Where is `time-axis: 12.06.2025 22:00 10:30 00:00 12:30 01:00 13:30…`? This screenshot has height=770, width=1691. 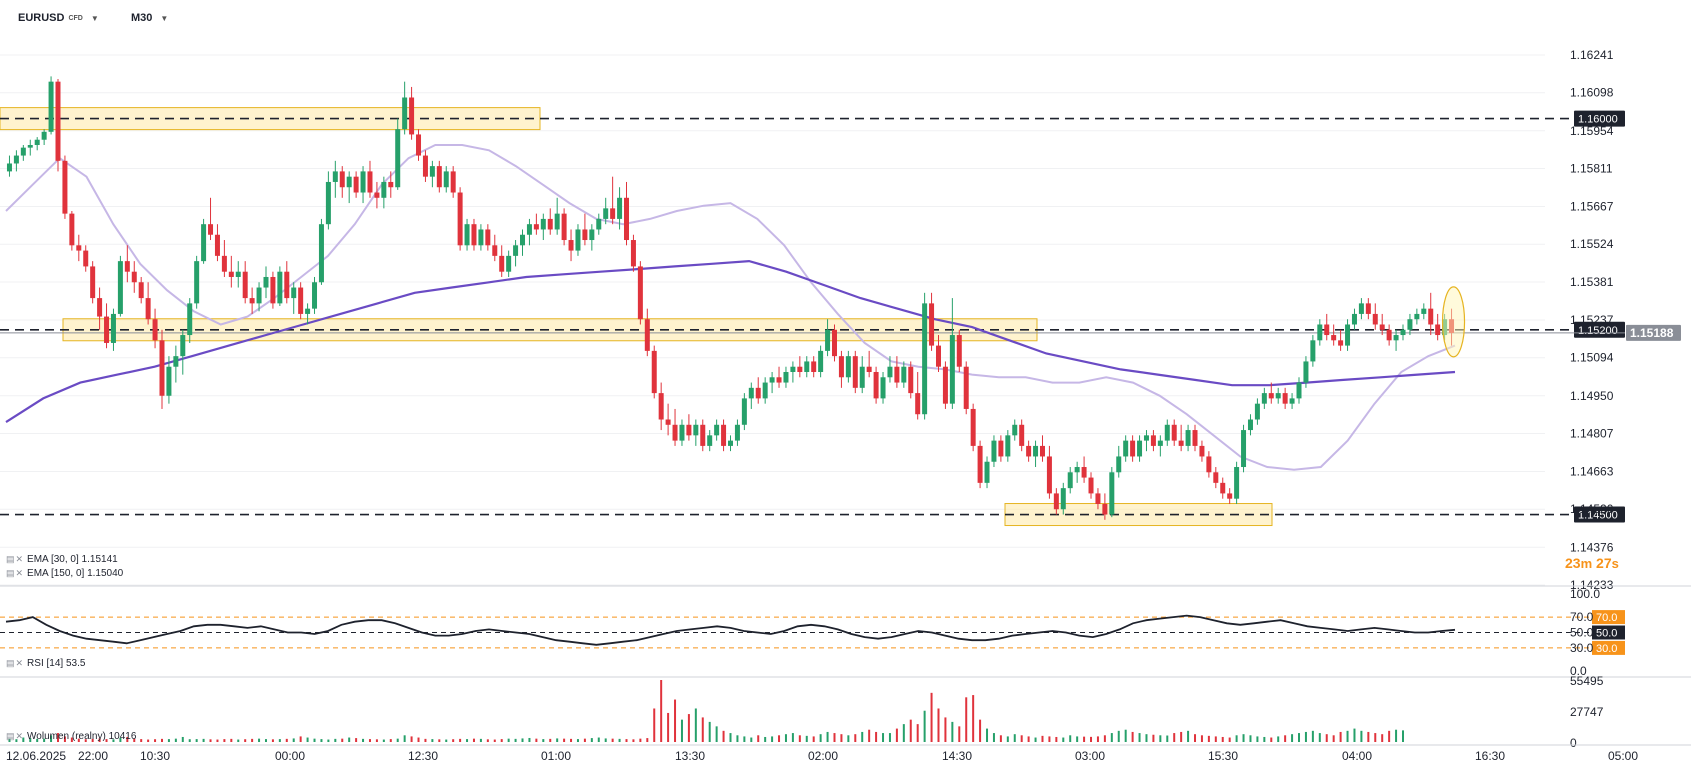 time-axis: 12.06.2025 22:00 10:30 00:00 12:30 01:00 13:30… is located at coordinates (822, 756).